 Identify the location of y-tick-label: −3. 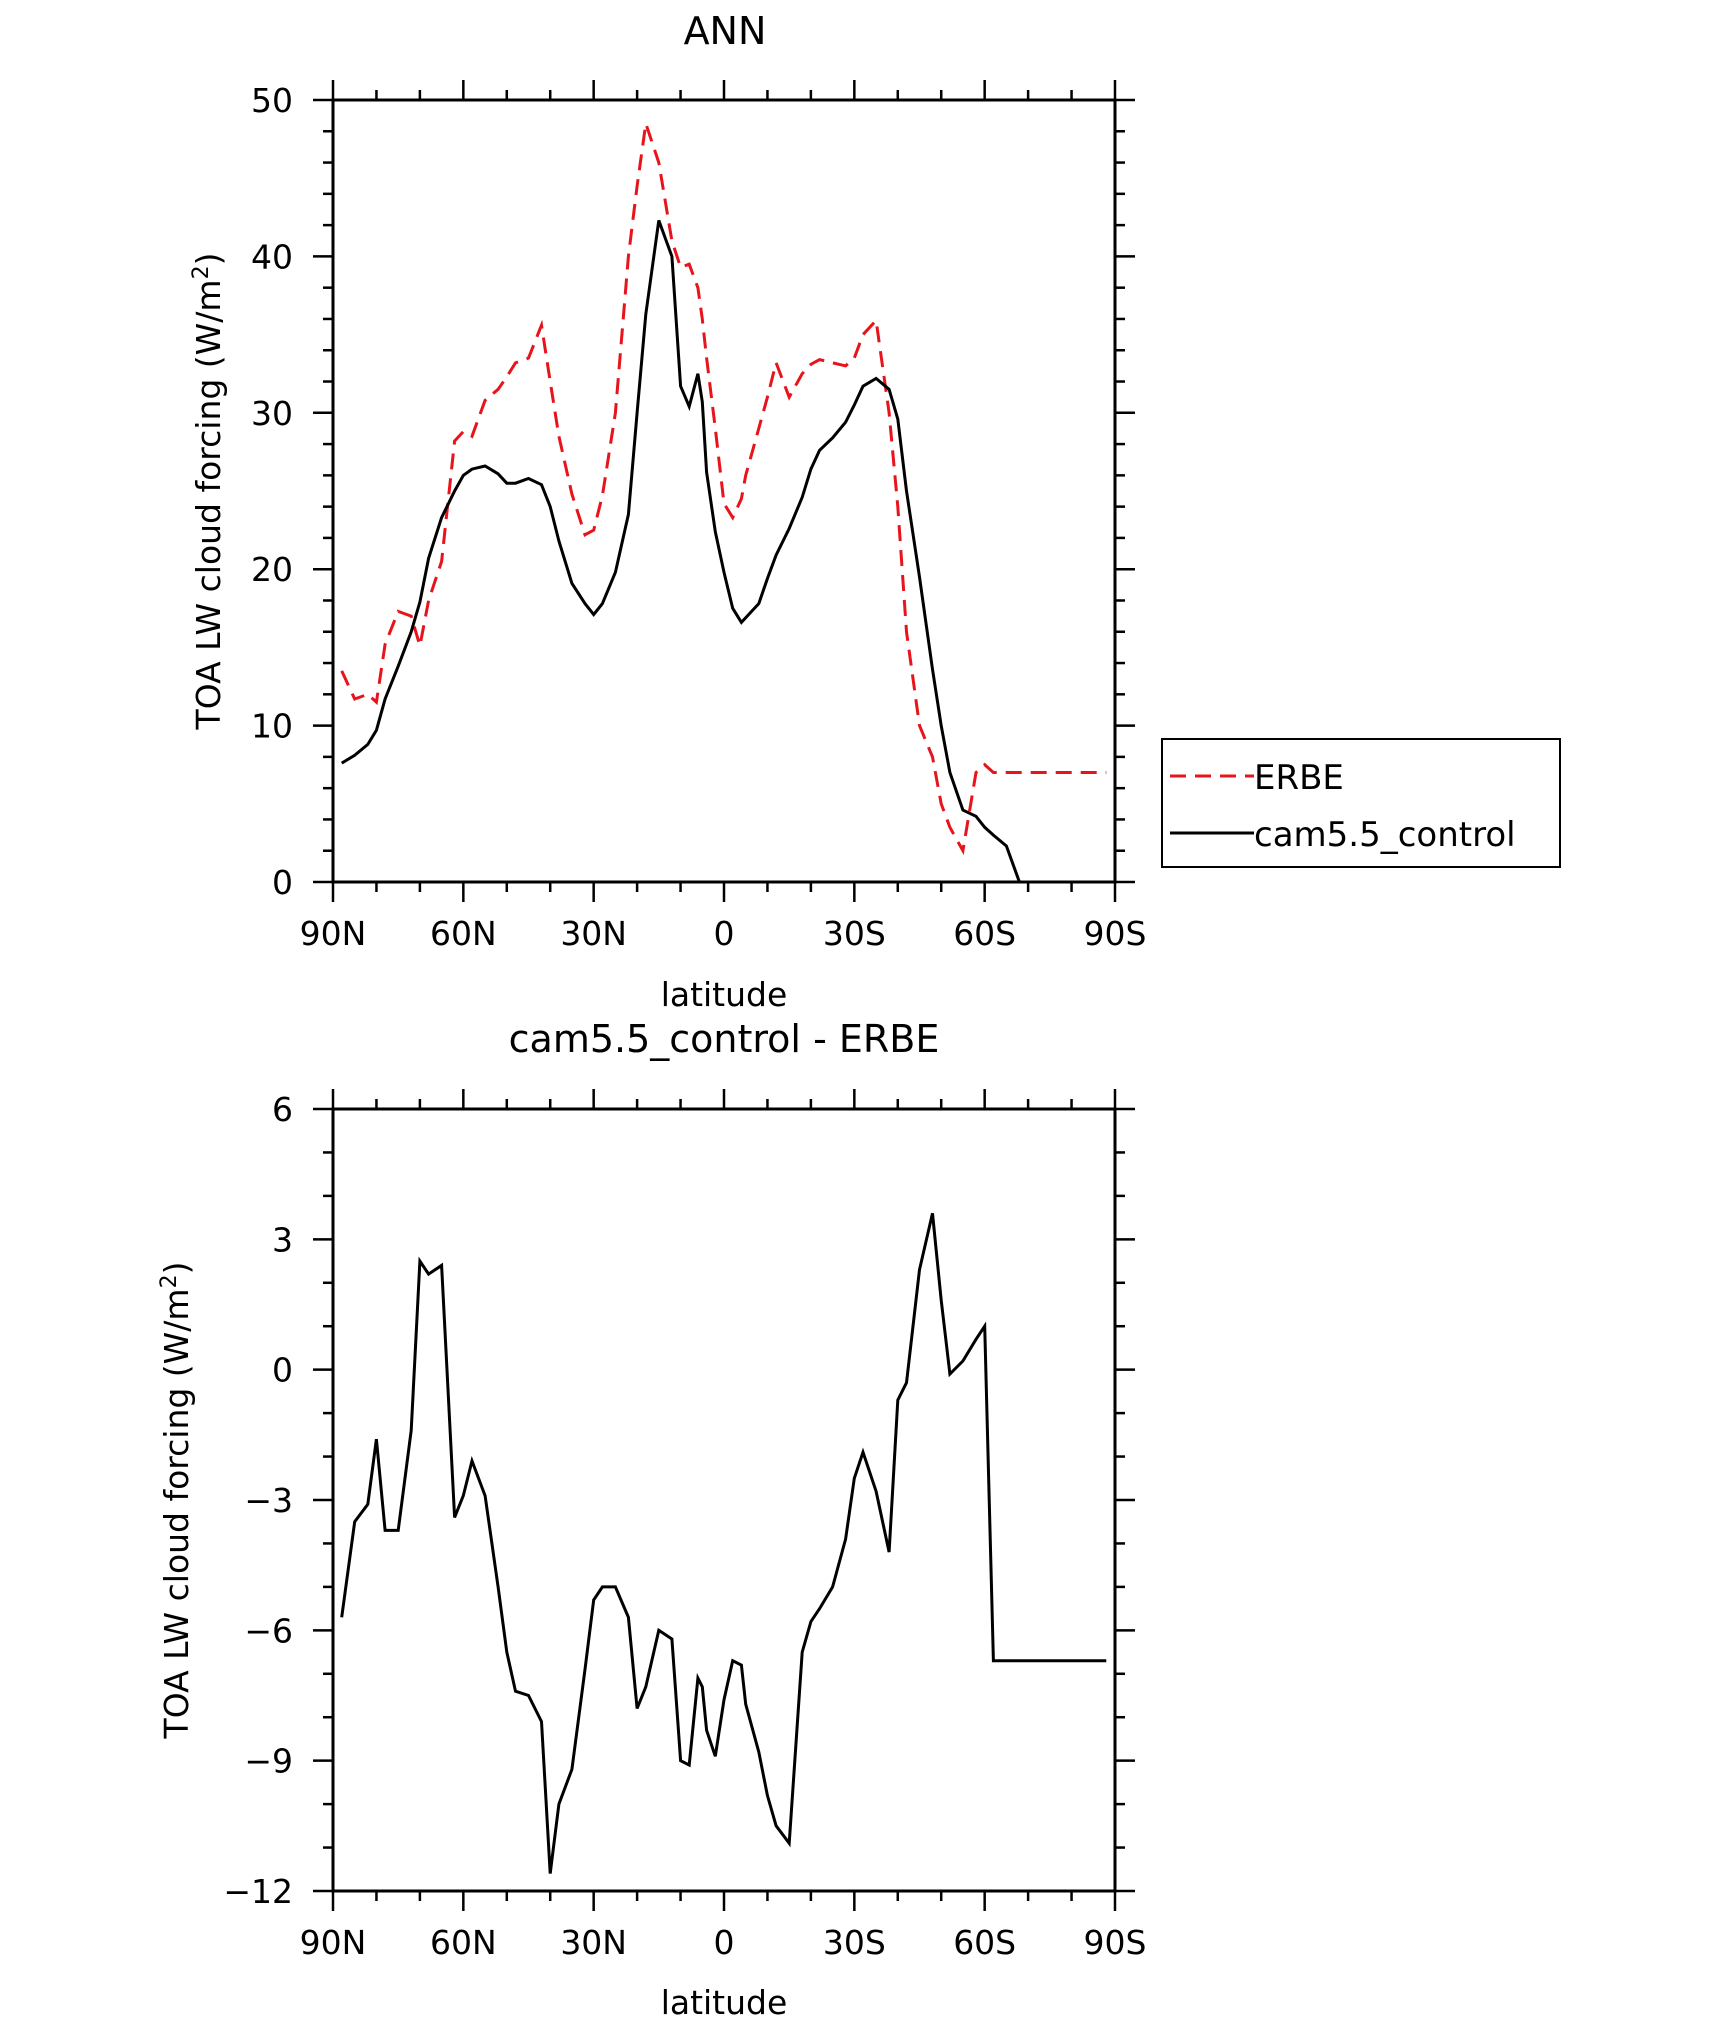
(268, 1500).